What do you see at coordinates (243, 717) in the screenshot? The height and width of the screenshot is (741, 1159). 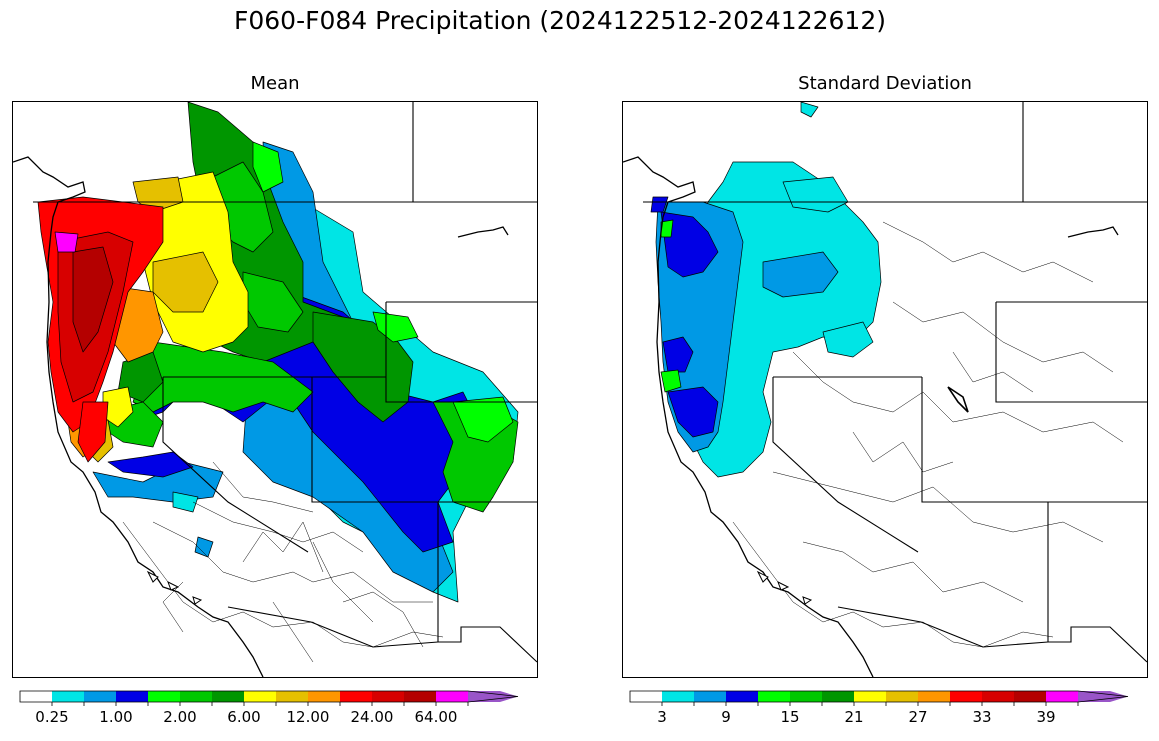 I see `mean-colorbar-label: 6.00` at bounding box center [243, 717].